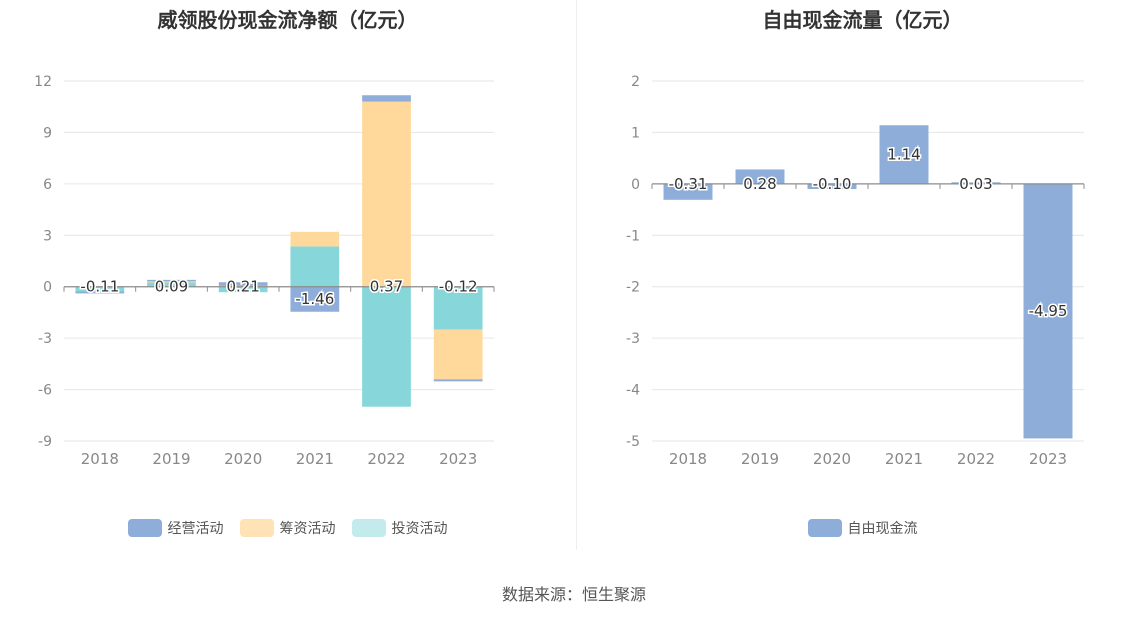  I want to click on y-tick-label: -4, so click(633, 391).